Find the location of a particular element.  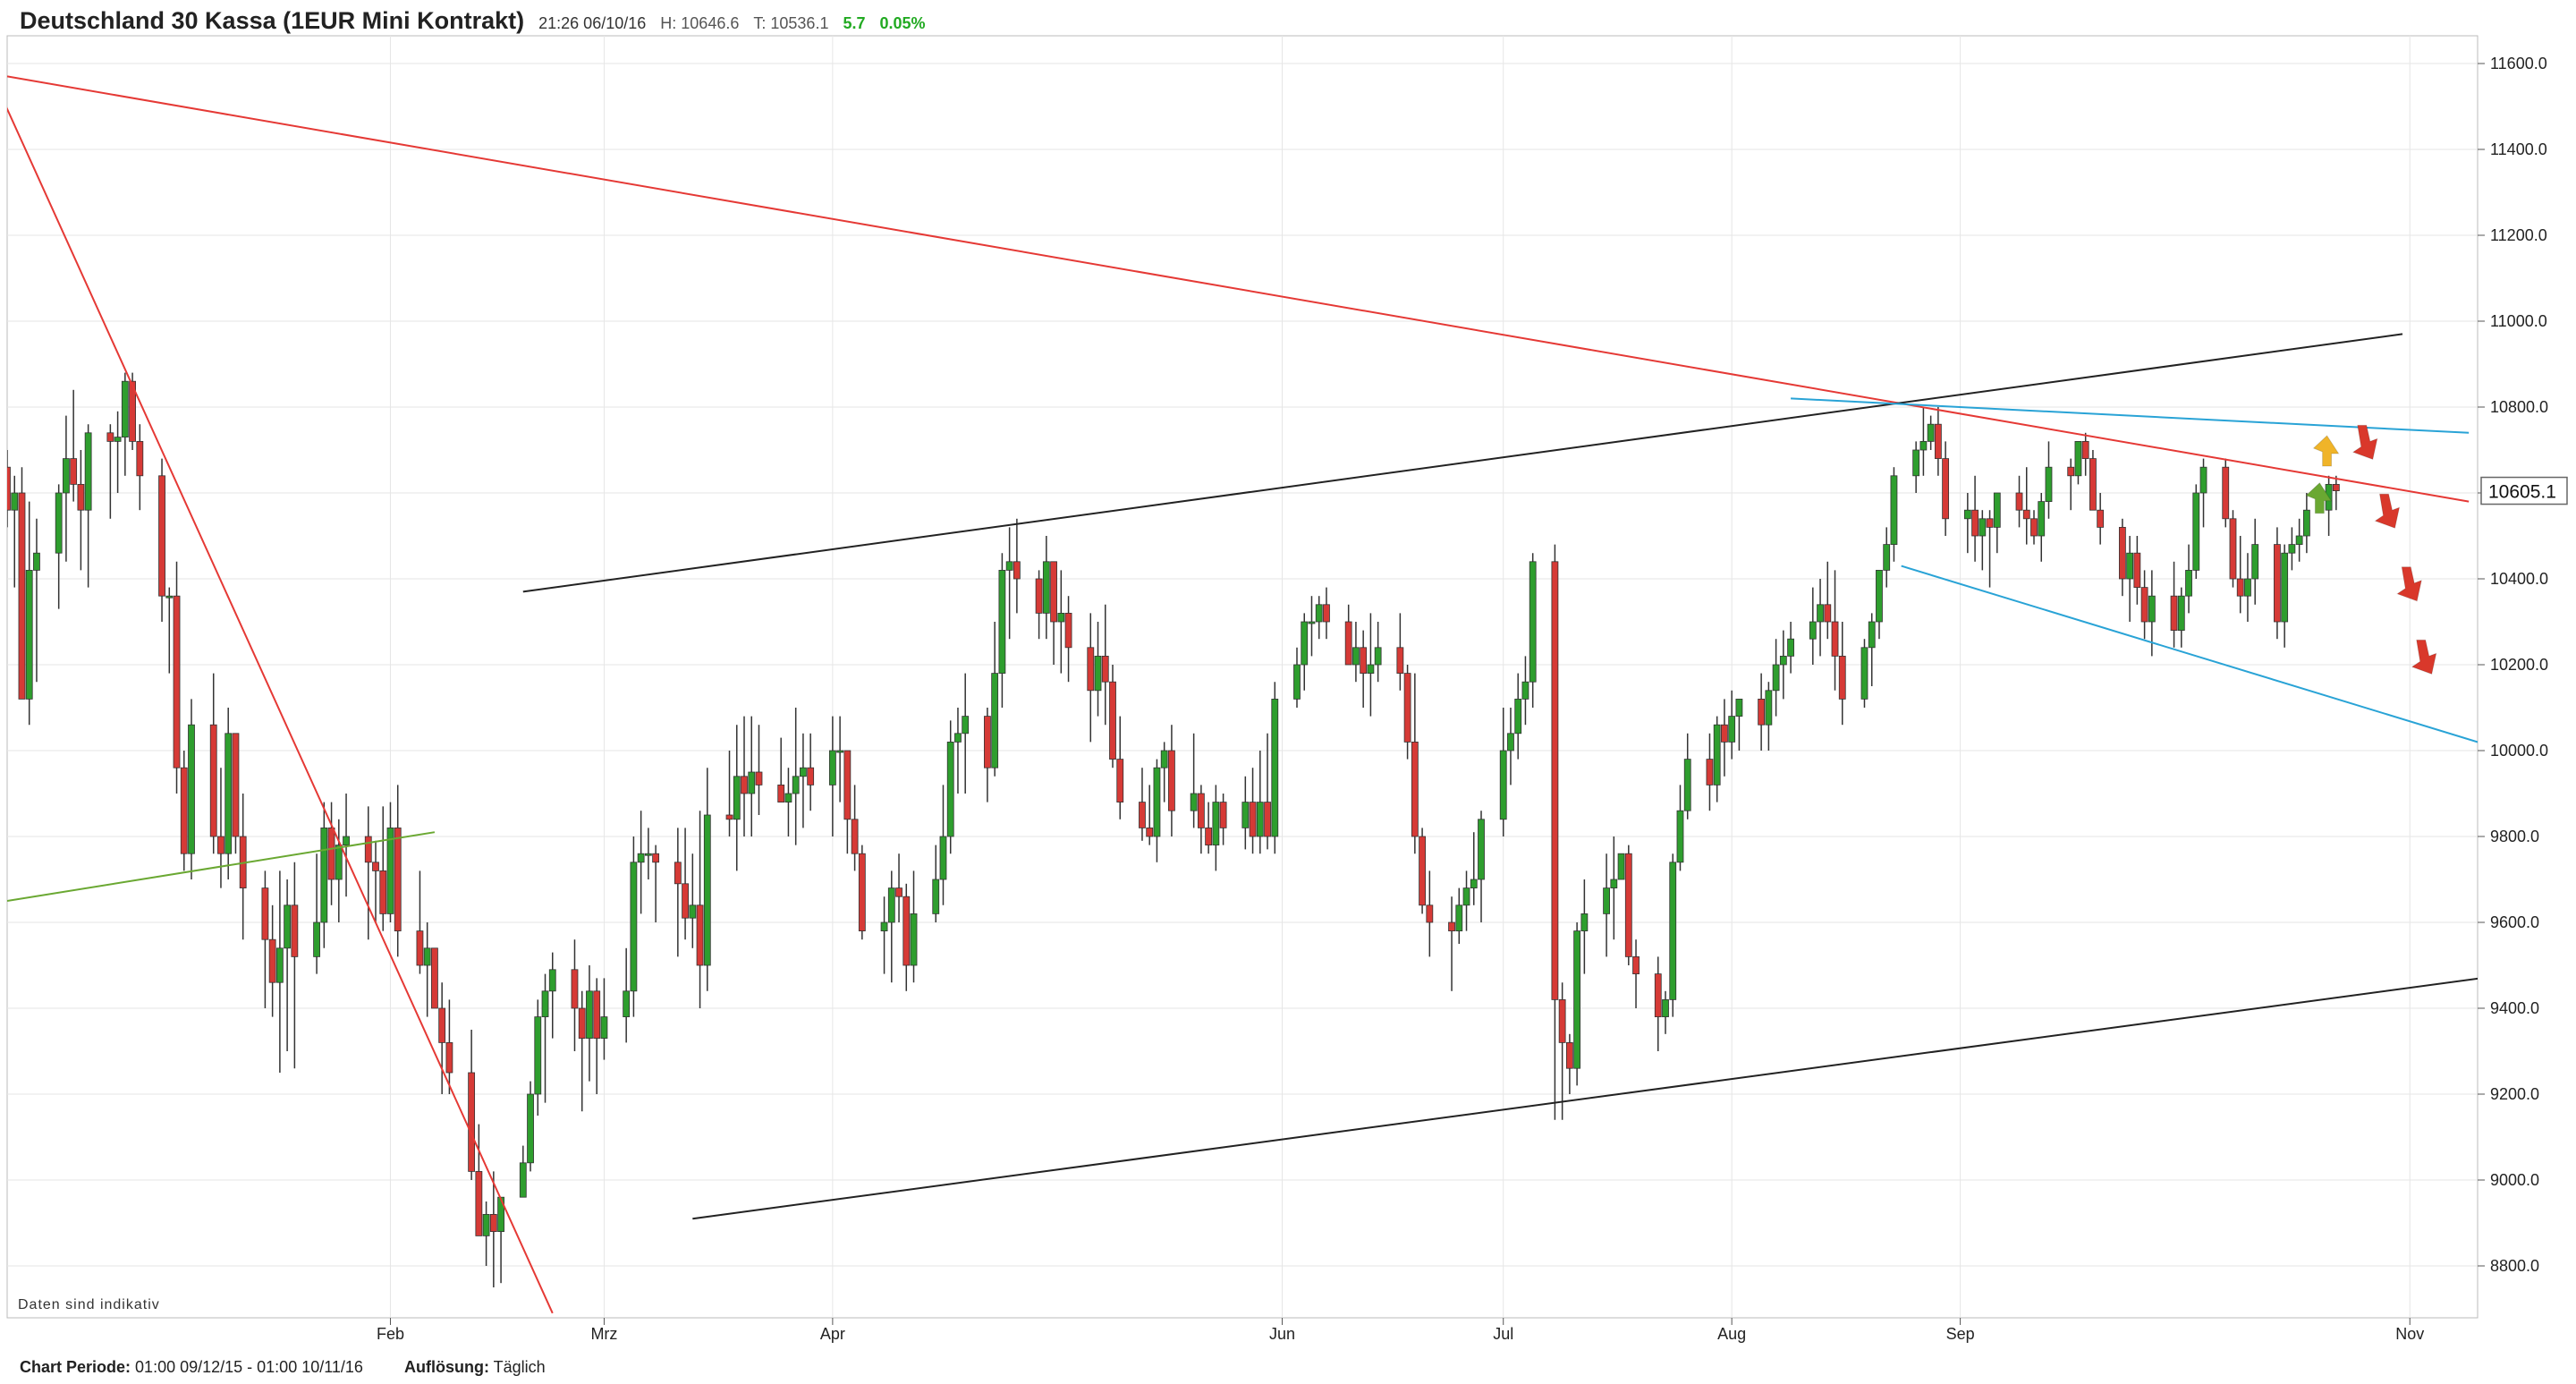

last-price-label: 10605.1 is located at coordinates (2522, 492).